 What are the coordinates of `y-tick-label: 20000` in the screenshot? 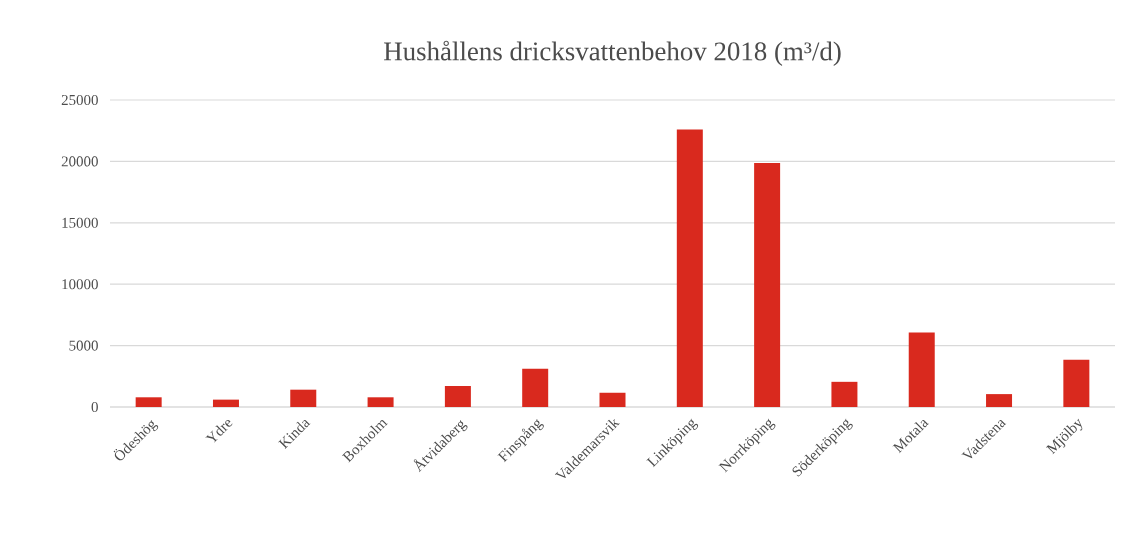 It's located at (79, 161).